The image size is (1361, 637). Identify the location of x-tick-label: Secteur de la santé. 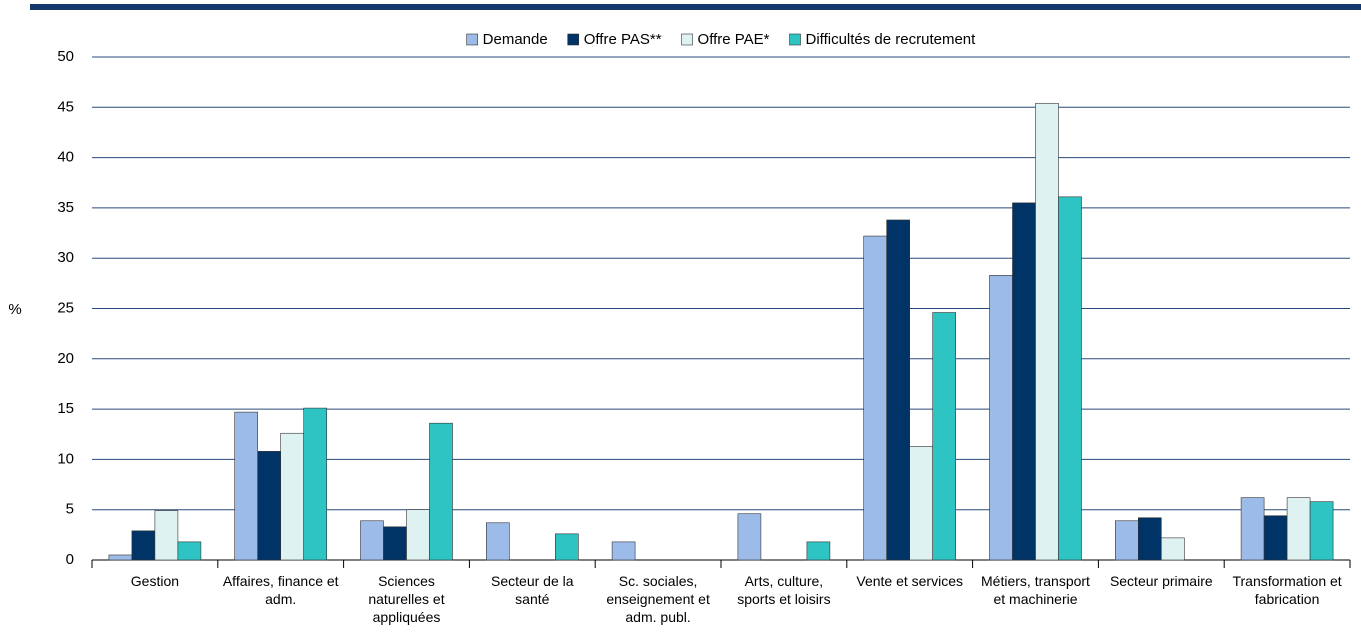
(532, 590).